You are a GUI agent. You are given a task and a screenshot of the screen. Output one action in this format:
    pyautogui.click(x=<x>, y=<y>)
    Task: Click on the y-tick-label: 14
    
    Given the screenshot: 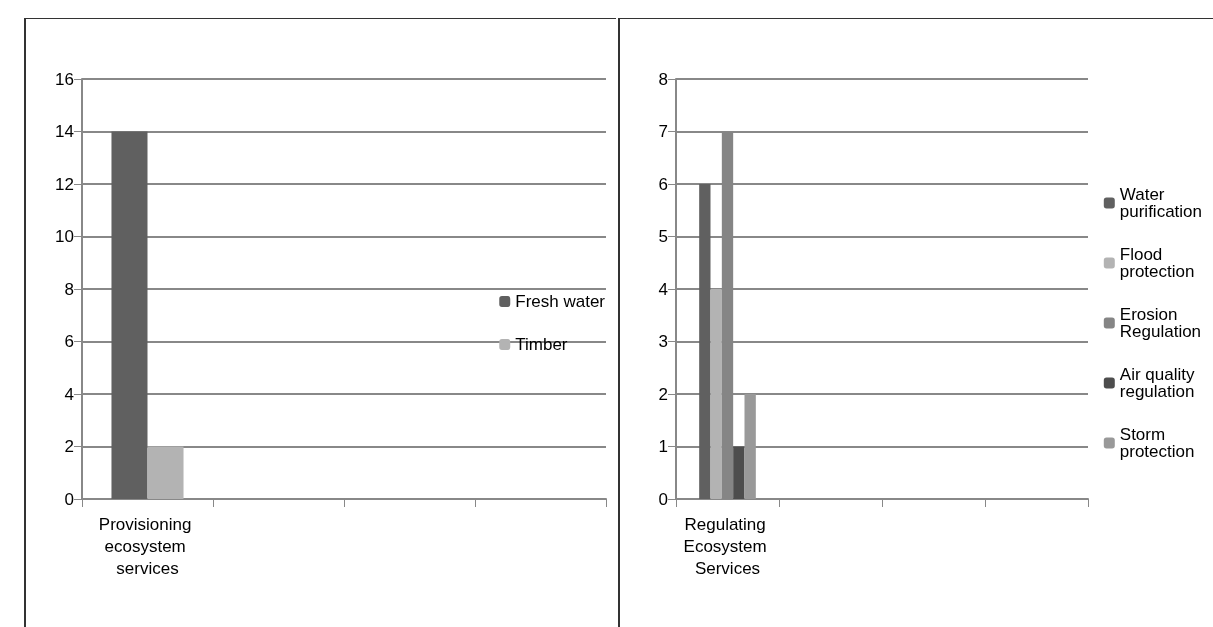 What is the action you would take?
    pyautogui.click(x=64, y=131)
    